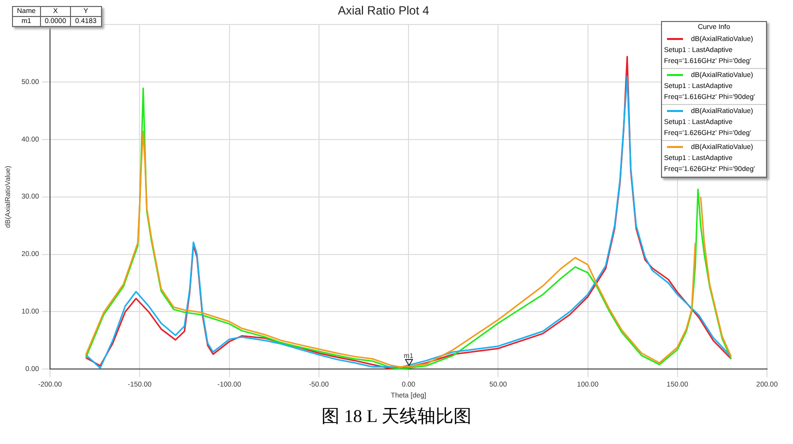 The height and width of the screenshot is (444, 793). What do you see at coordinates (384, 11) in the screenshot?
I see `chart-title: Axial Ratio Plot 4` at bounding box center [384, 11].